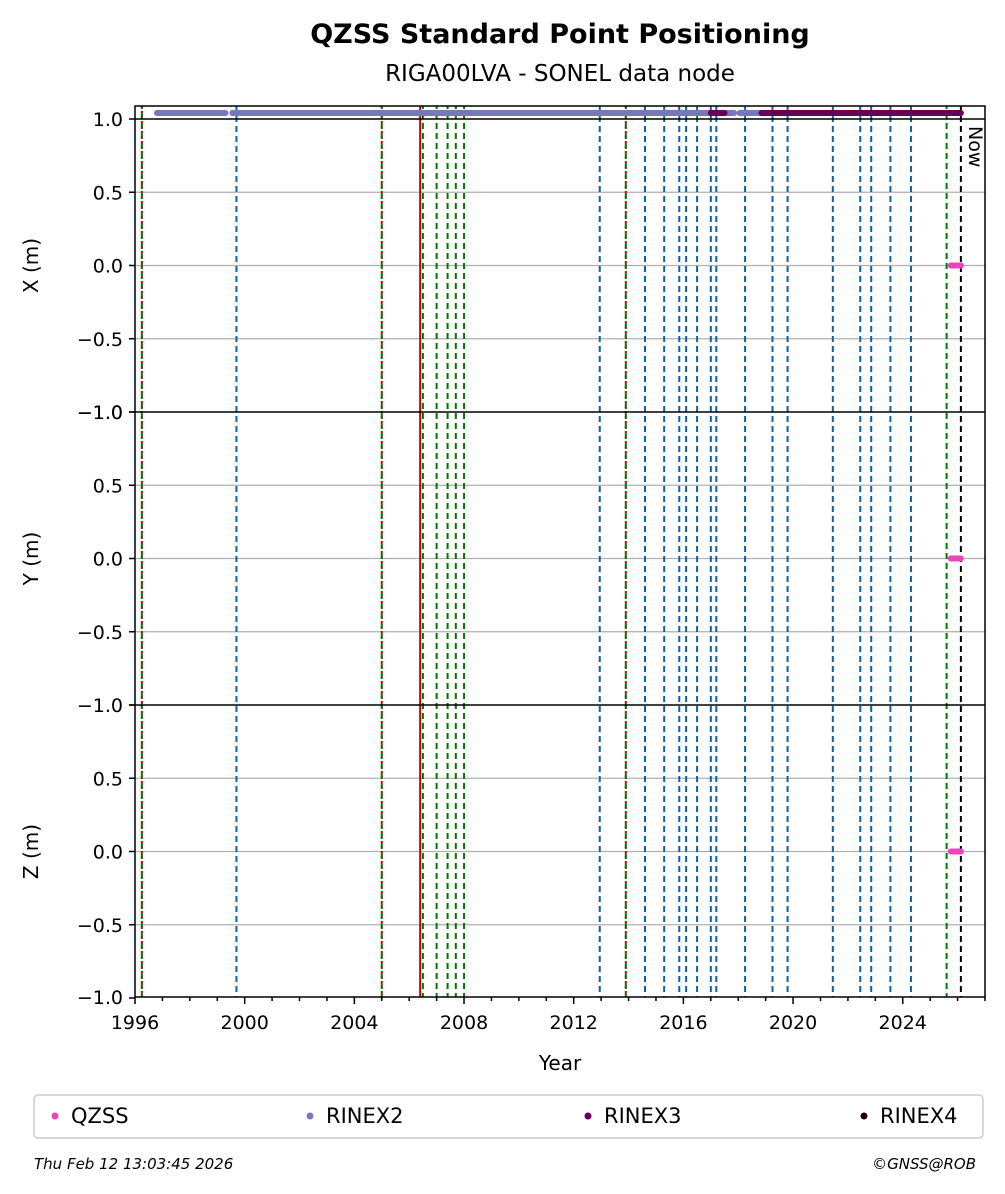 This screenshot has height=1194, width=1005. I want to click on legend-label-rinex2: RINEX2, so click(365, 1116).